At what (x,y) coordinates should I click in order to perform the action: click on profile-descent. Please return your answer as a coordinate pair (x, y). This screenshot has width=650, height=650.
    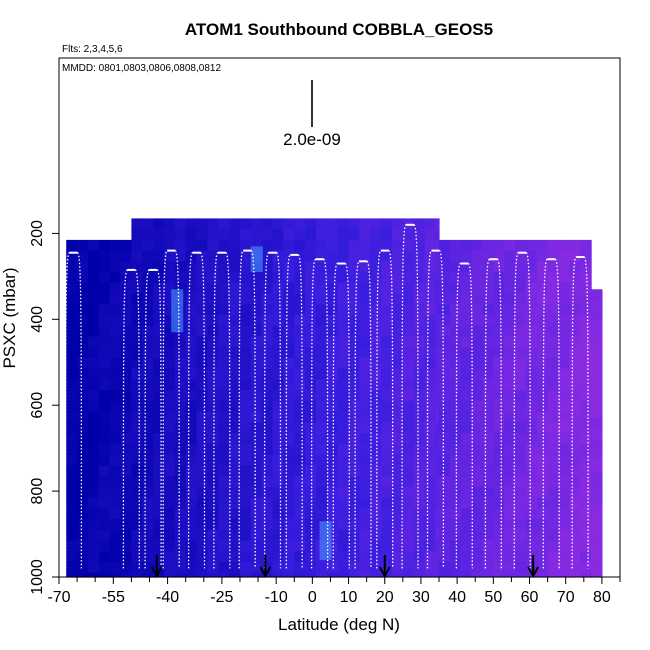
    Looking at the image, I should click on (335, 415).